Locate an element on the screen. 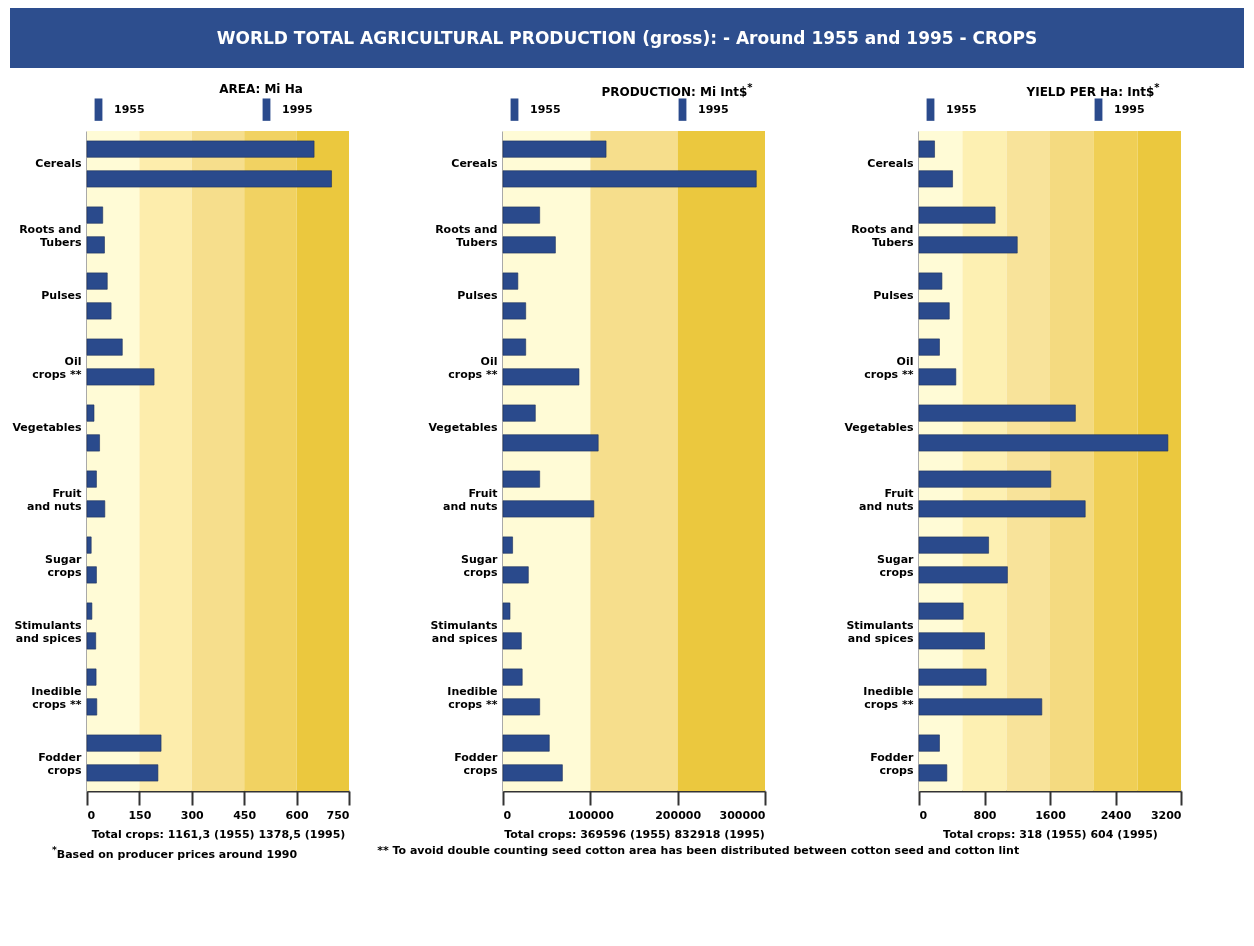  chart-subtitle: YIELD PER Ha: Int$$^{*}$ is located at coordinates (1093, 90).